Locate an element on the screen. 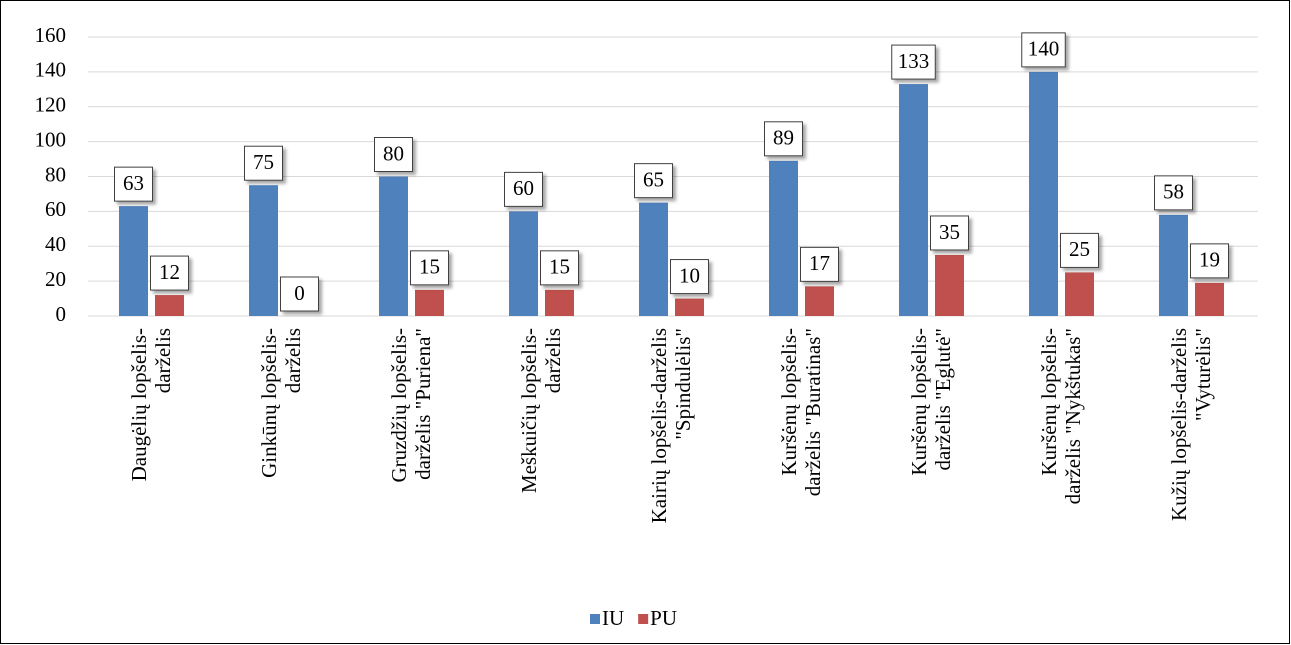  data-label: 133 is located at coordinates (913, 62).